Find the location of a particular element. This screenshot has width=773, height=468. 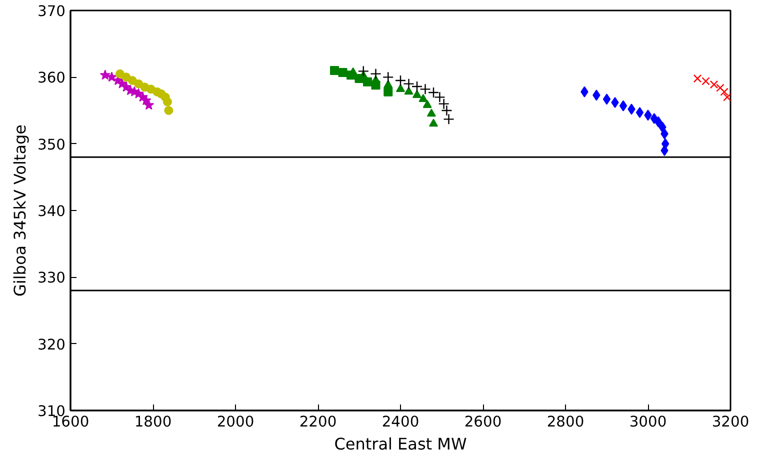

x-tick-label: 3000 is located at coordinates (648, 422).